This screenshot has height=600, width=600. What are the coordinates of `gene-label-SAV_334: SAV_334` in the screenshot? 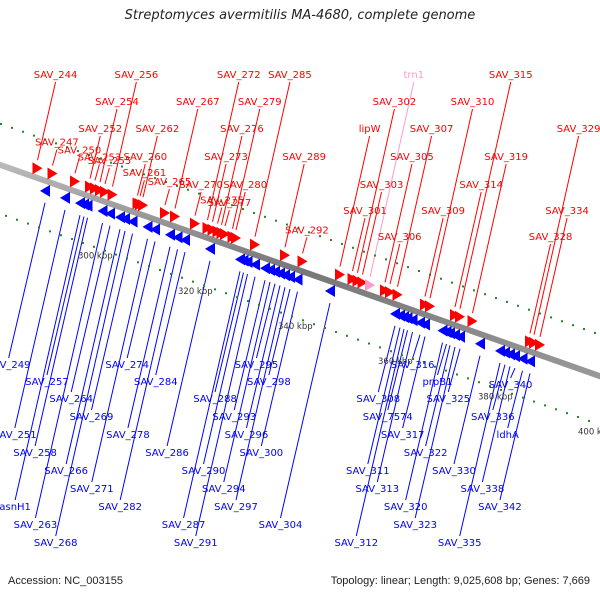 It's located at (567, 211).